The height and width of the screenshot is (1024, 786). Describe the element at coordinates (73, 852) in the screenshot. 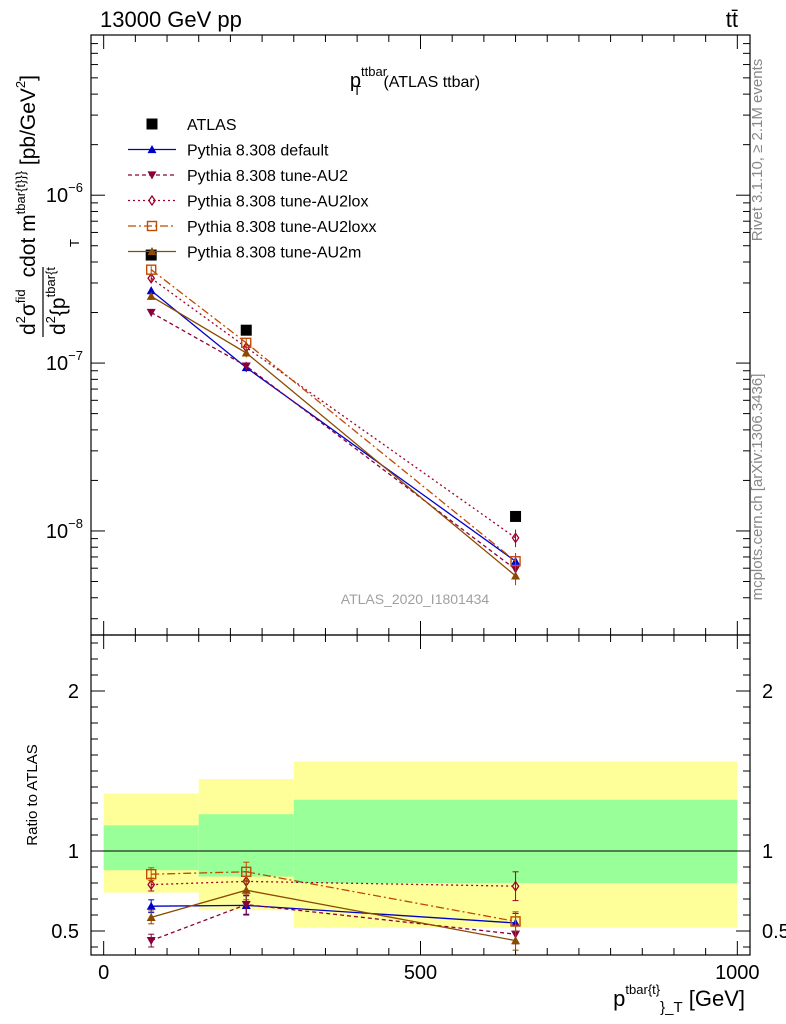

I see `ratio-y-tick-label: 1` at that location.